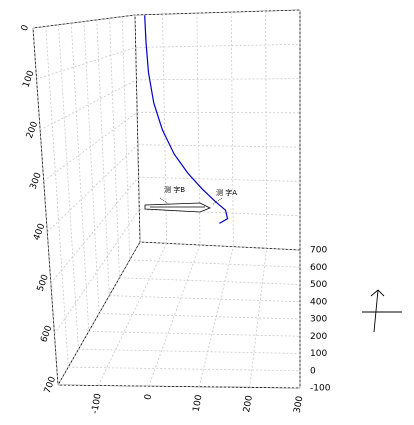 Image resolution: width=414 pixels, height=425 pixels. What do you see at coordinates (39, 232) in the screenshot?
I see `z-tick-label: 400` at bounding box center [39, 232].